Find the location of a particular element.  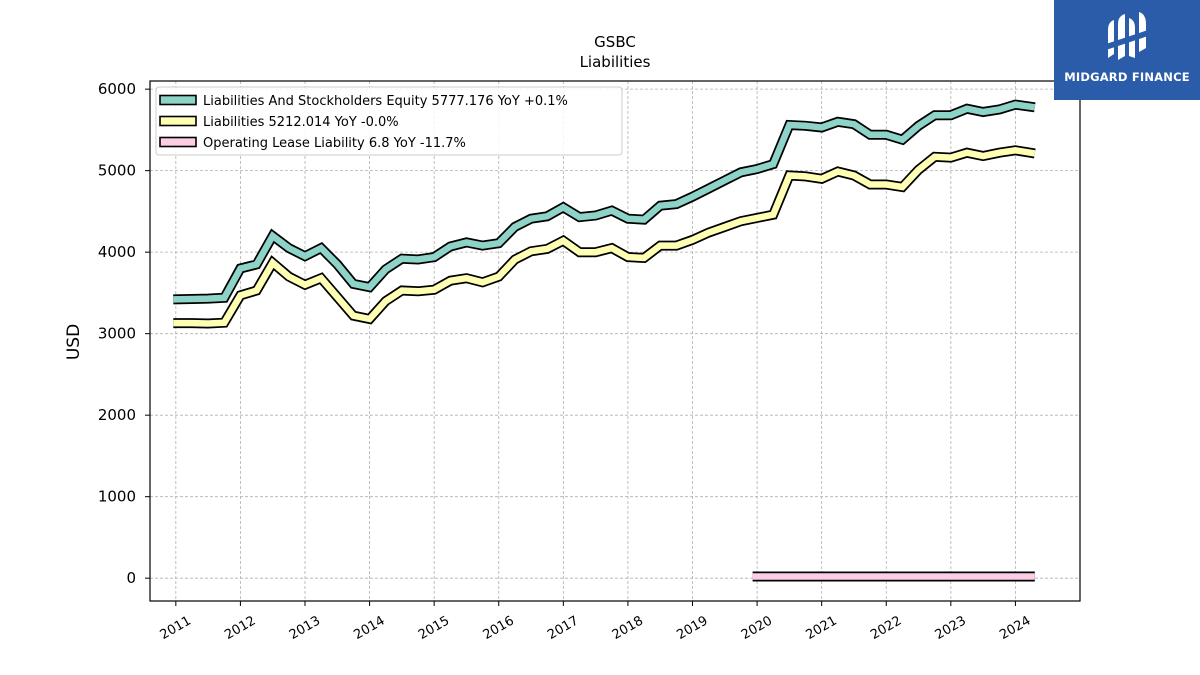

y-tick-label: 5000 is located at coordinates (117, 171).